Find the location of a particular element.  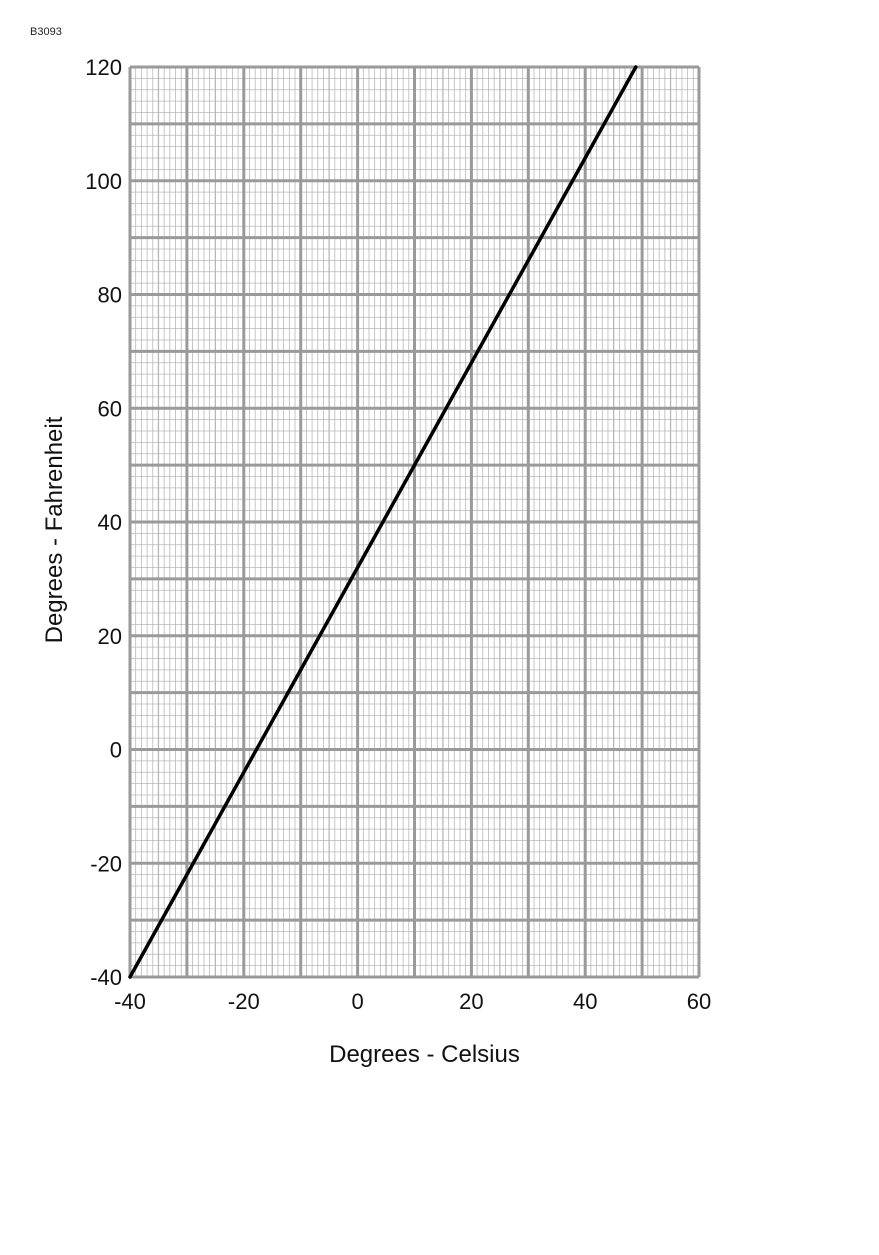

x-tick-label: 0 is located at coordinates (357, 1001).